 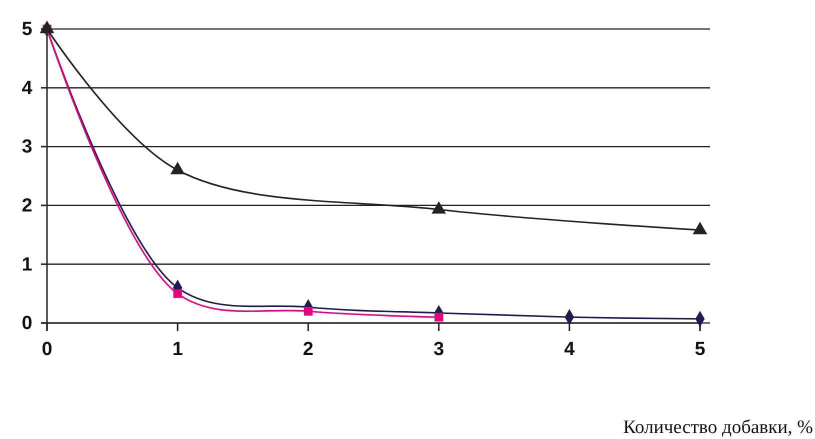 I want to click on x-tick-label: 2, so click(x=308, y=349).